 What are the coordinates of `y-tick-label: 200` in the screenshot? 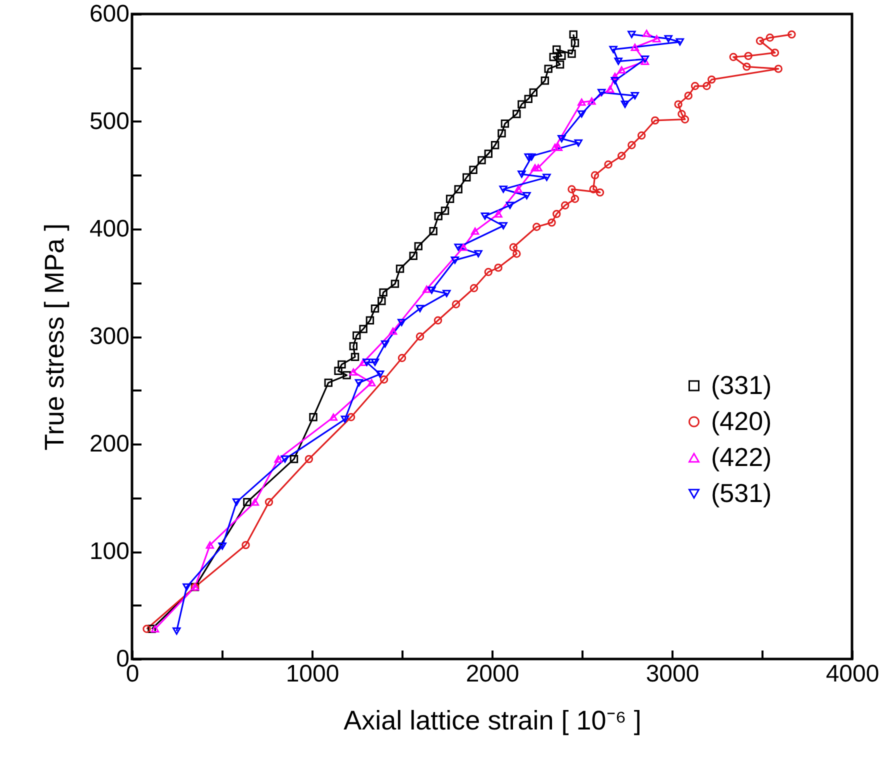 It's located at (109, 444).